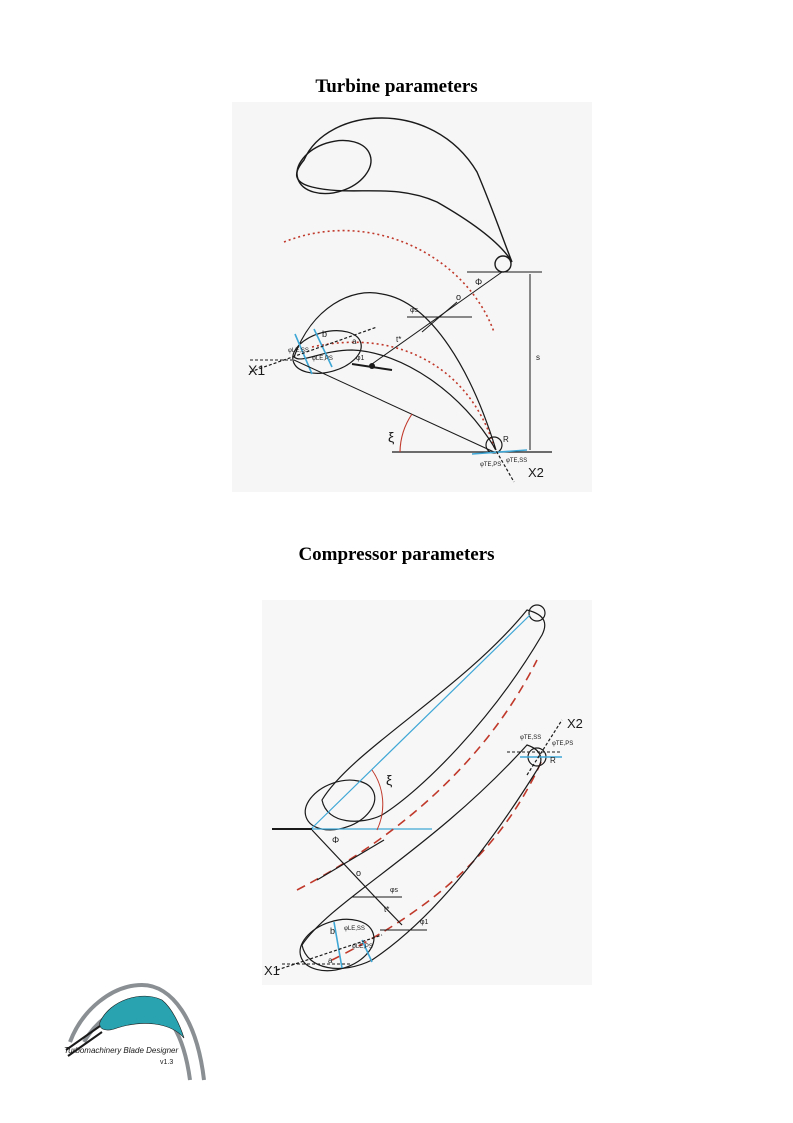 The width and height of the screenshot is (793, 1123). Describe the element at coordinates (362, 947) in the screenshot. I see `compressor-label-phi-le-ps: φLE,PS` at that location.